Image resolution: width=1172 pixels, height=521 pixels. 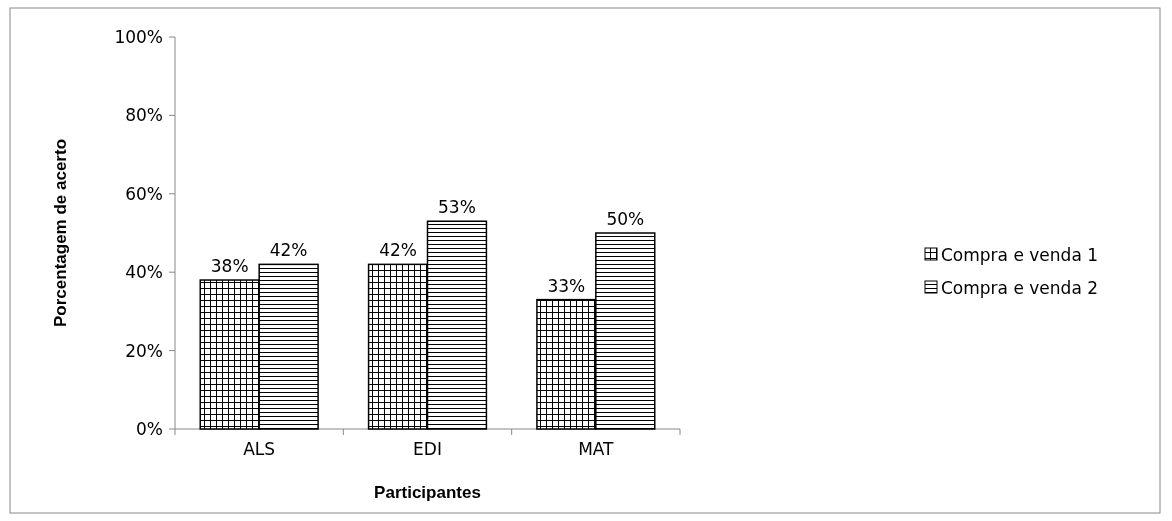 I want to click on legend-label: Compra e venda 1, so click(x=1020, y=254).